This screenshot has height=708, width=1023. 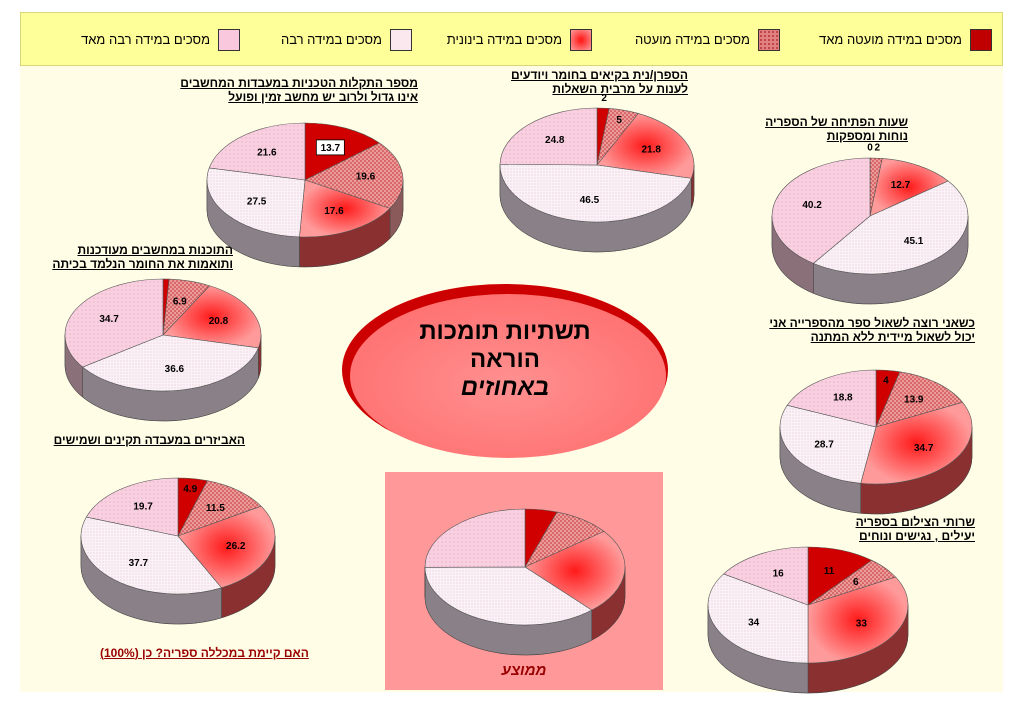 I want to click on chart-title-line1: שעות הפתיחה של הספריה, so click(x=836, y=122).